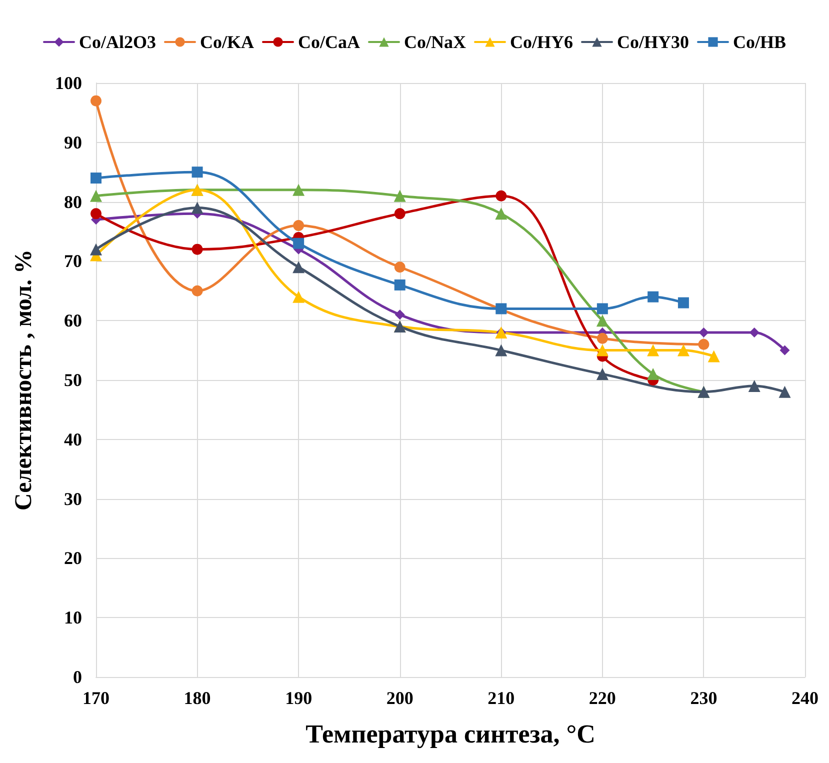 The height and width of the screenshot is (763, 829). What do you see at coordinates (805, 698) in the screenshot?
I see `x-tick-label: 240` at bounding box center [805, 698].